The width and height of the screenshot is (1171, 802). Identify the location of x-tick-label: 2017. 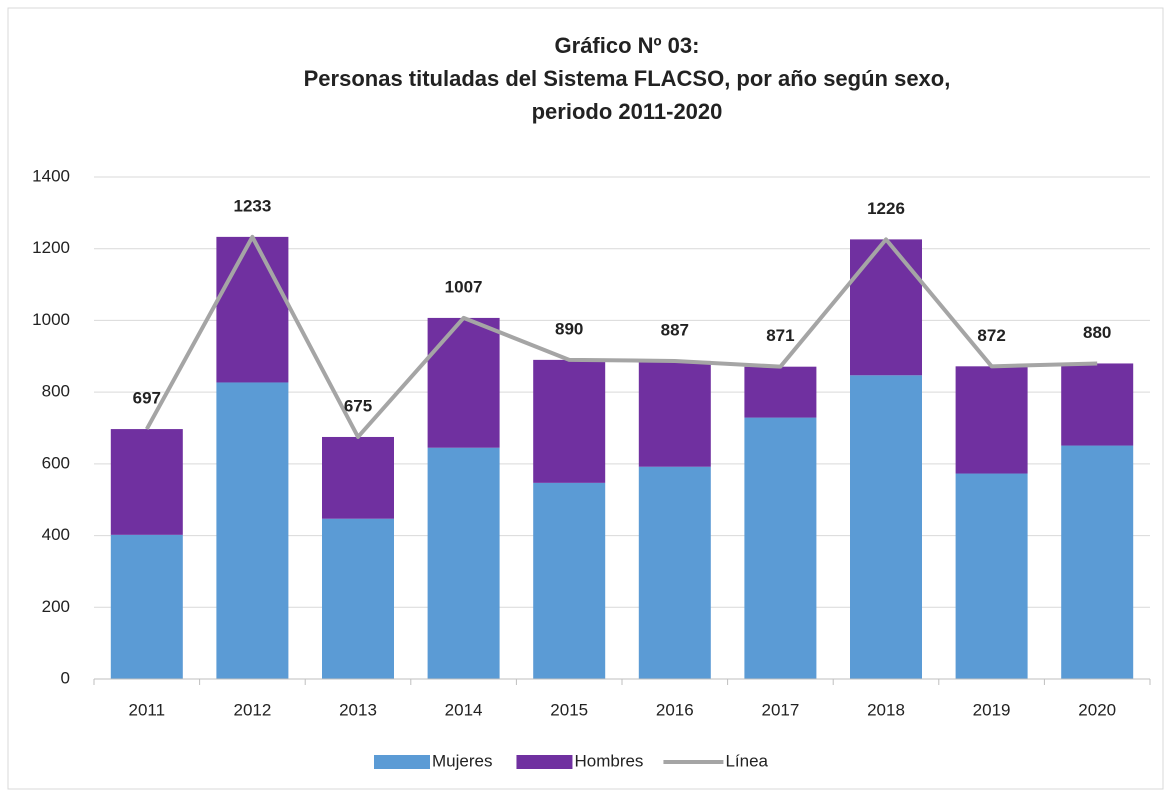
(780, 709).